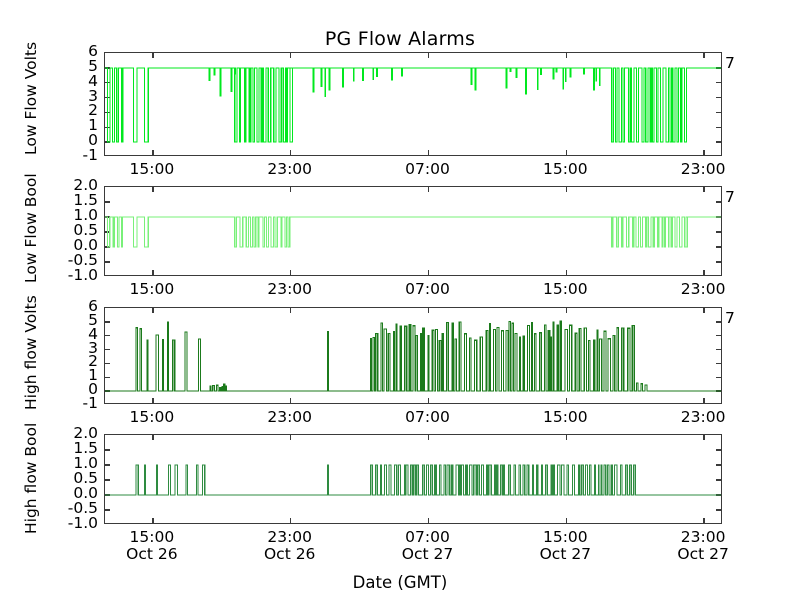 The width and height of the screenshot is (800, 600). What do you see at coordinates (93, 375) in the screenshot?
I see `y-tick-label: 1` at bounding box center [93, 375].